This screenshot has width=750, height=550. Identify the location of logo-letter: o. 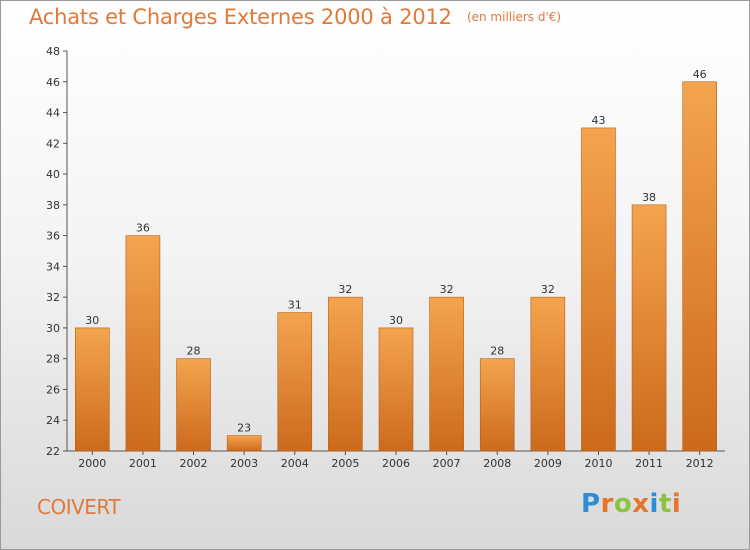
(623, 504).